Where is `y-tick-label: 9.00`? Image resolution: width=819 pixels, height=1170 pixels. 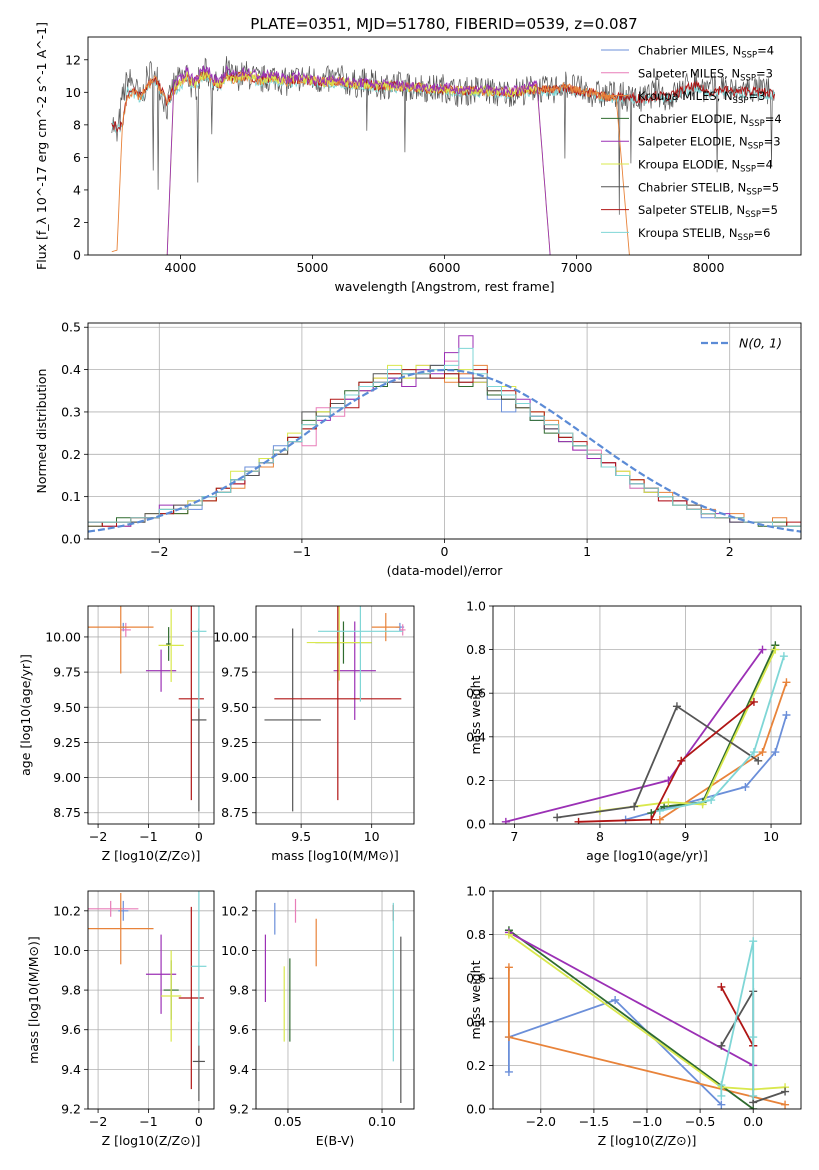
y-tick-label: 9.00 is located at coordinates (235, 777).